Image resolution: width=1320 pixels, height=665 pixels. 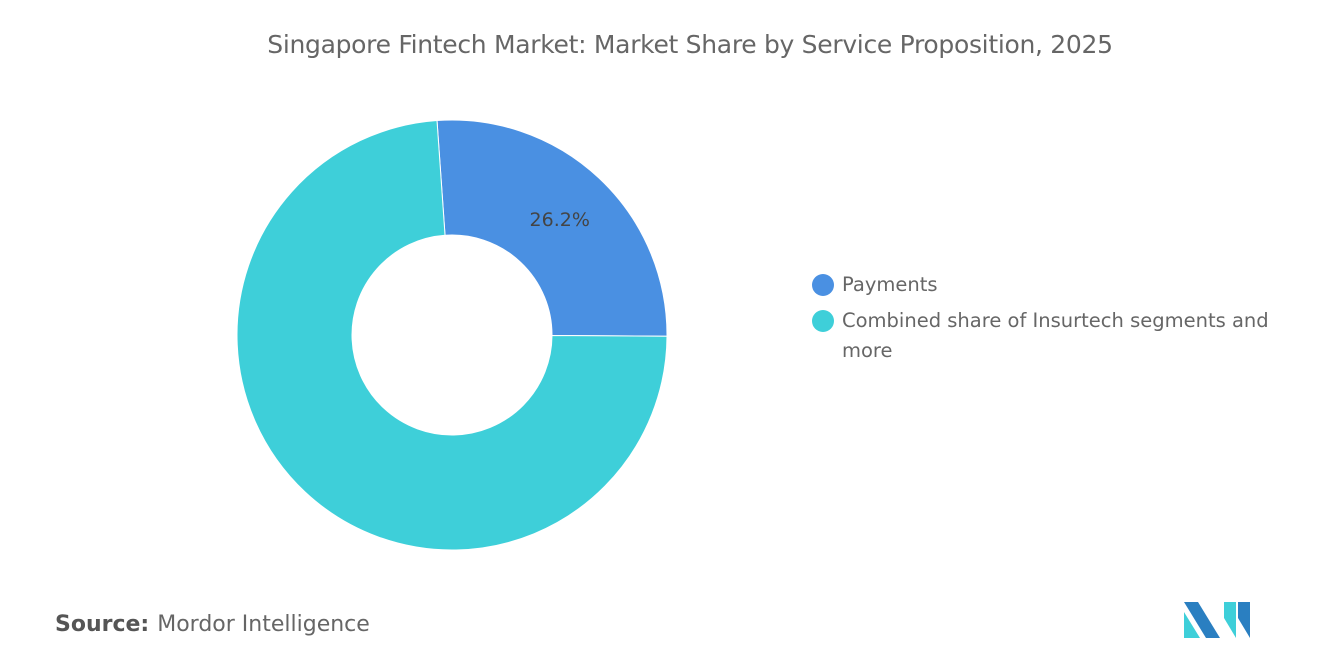 What do you see at coordinates (1052, 285) in the screenshot?
I see `legend-item-payments: Payments` at bounding box center [1052, 285].